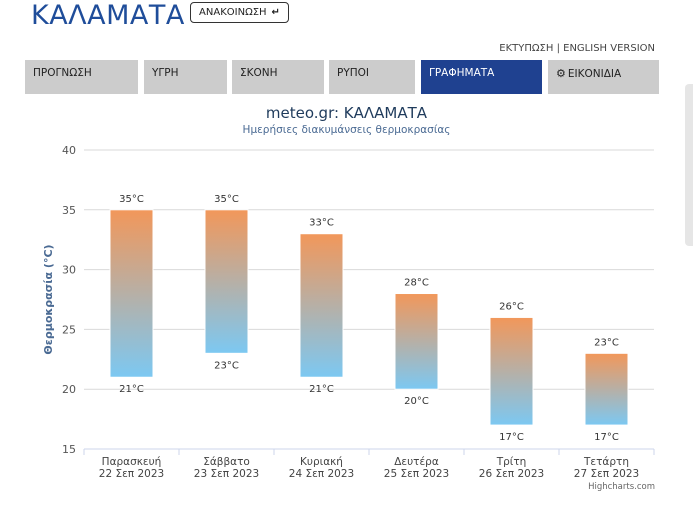 The width and height of the screenshot is (693, 522). What do you see at coordinates (416, 462) in the screenshot?
I see `x-tick-day: Δευτέρα` at bounding box center [416, 462].